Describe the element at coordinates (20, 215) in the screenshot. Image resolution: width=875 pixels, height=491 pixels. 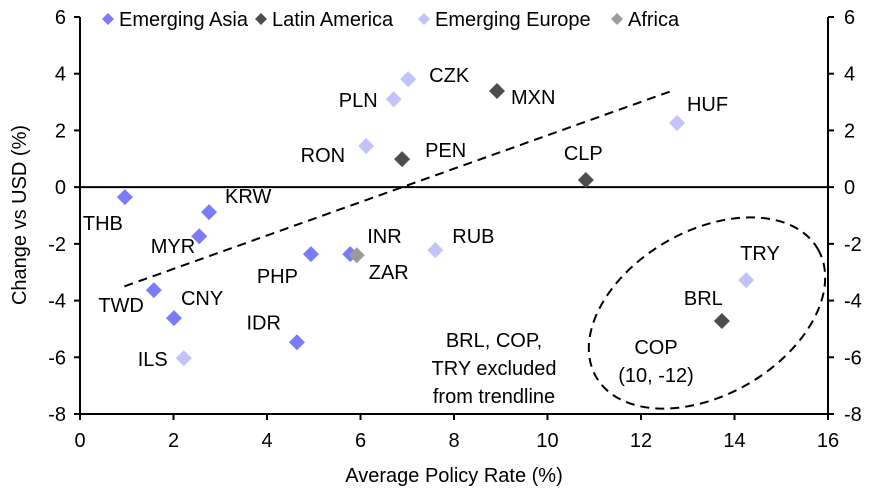
I see `y-axis-title: Change vs USD (%)` at that location.